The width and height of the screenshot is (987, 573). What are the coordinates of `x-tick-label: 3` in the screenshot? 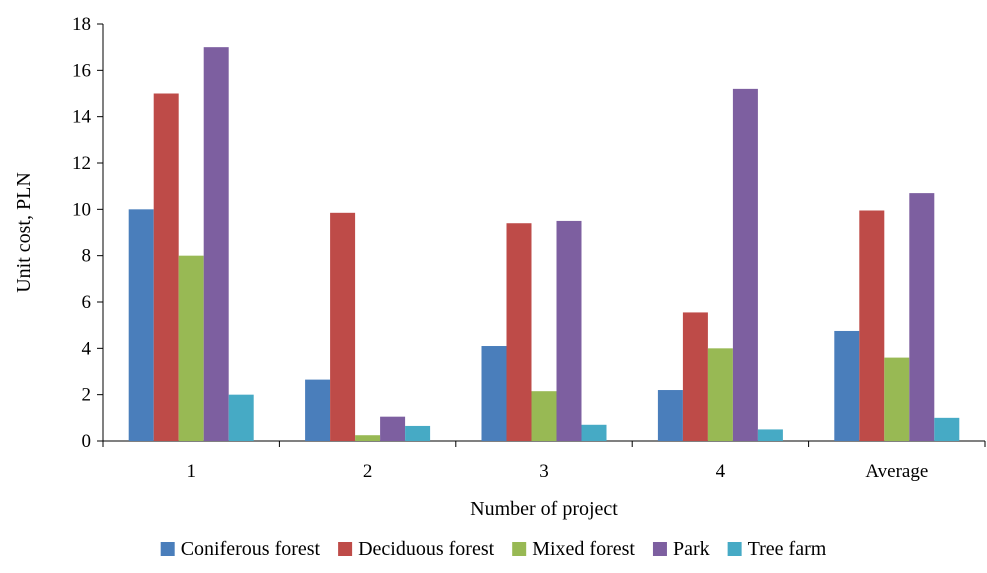 It's located at (544, 471).